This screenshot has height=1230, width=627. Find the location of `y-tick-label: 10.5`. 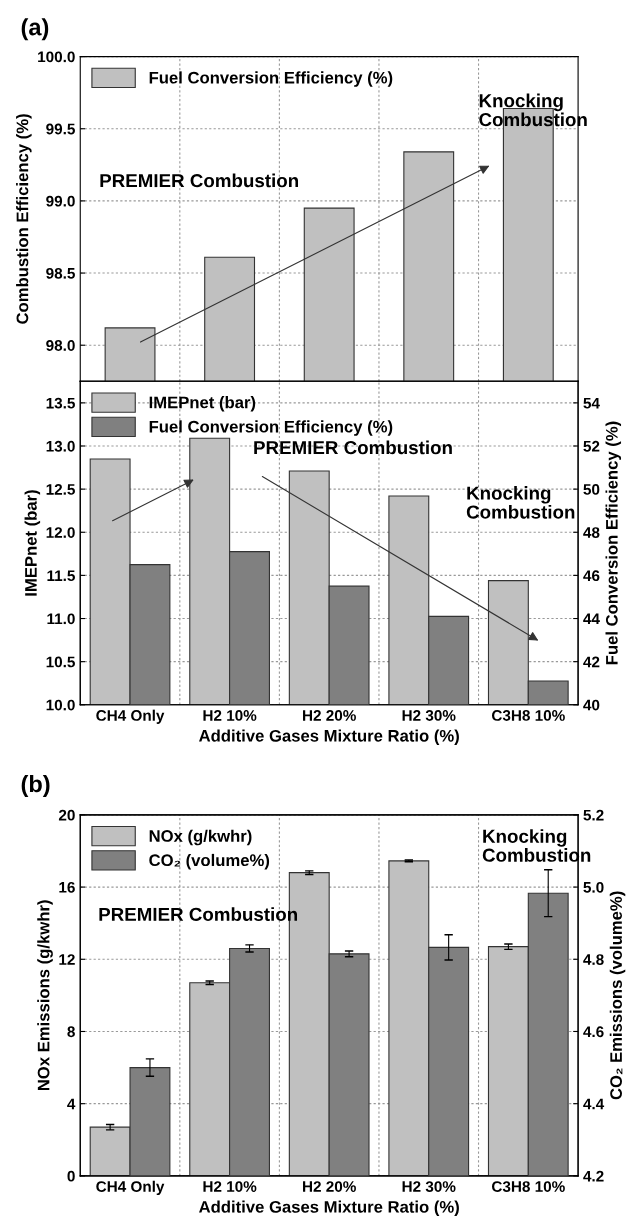

y-tick-label: 10.5 is located at coordinates (60, 662).